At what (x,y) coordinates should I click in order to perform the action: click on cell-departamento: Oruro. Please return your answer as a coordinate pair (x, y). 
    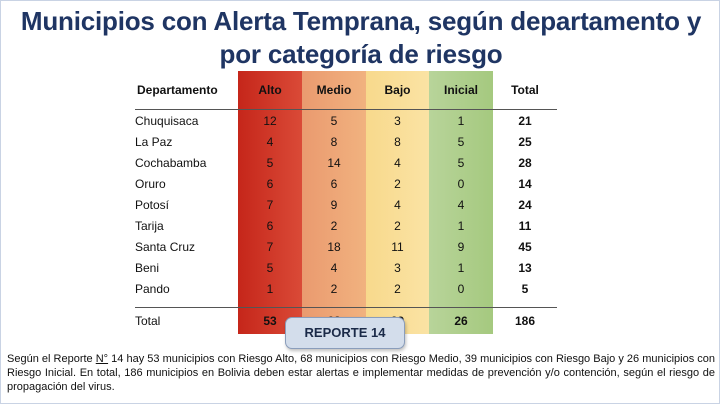
    Looking at the image, I should click on (150, 183).